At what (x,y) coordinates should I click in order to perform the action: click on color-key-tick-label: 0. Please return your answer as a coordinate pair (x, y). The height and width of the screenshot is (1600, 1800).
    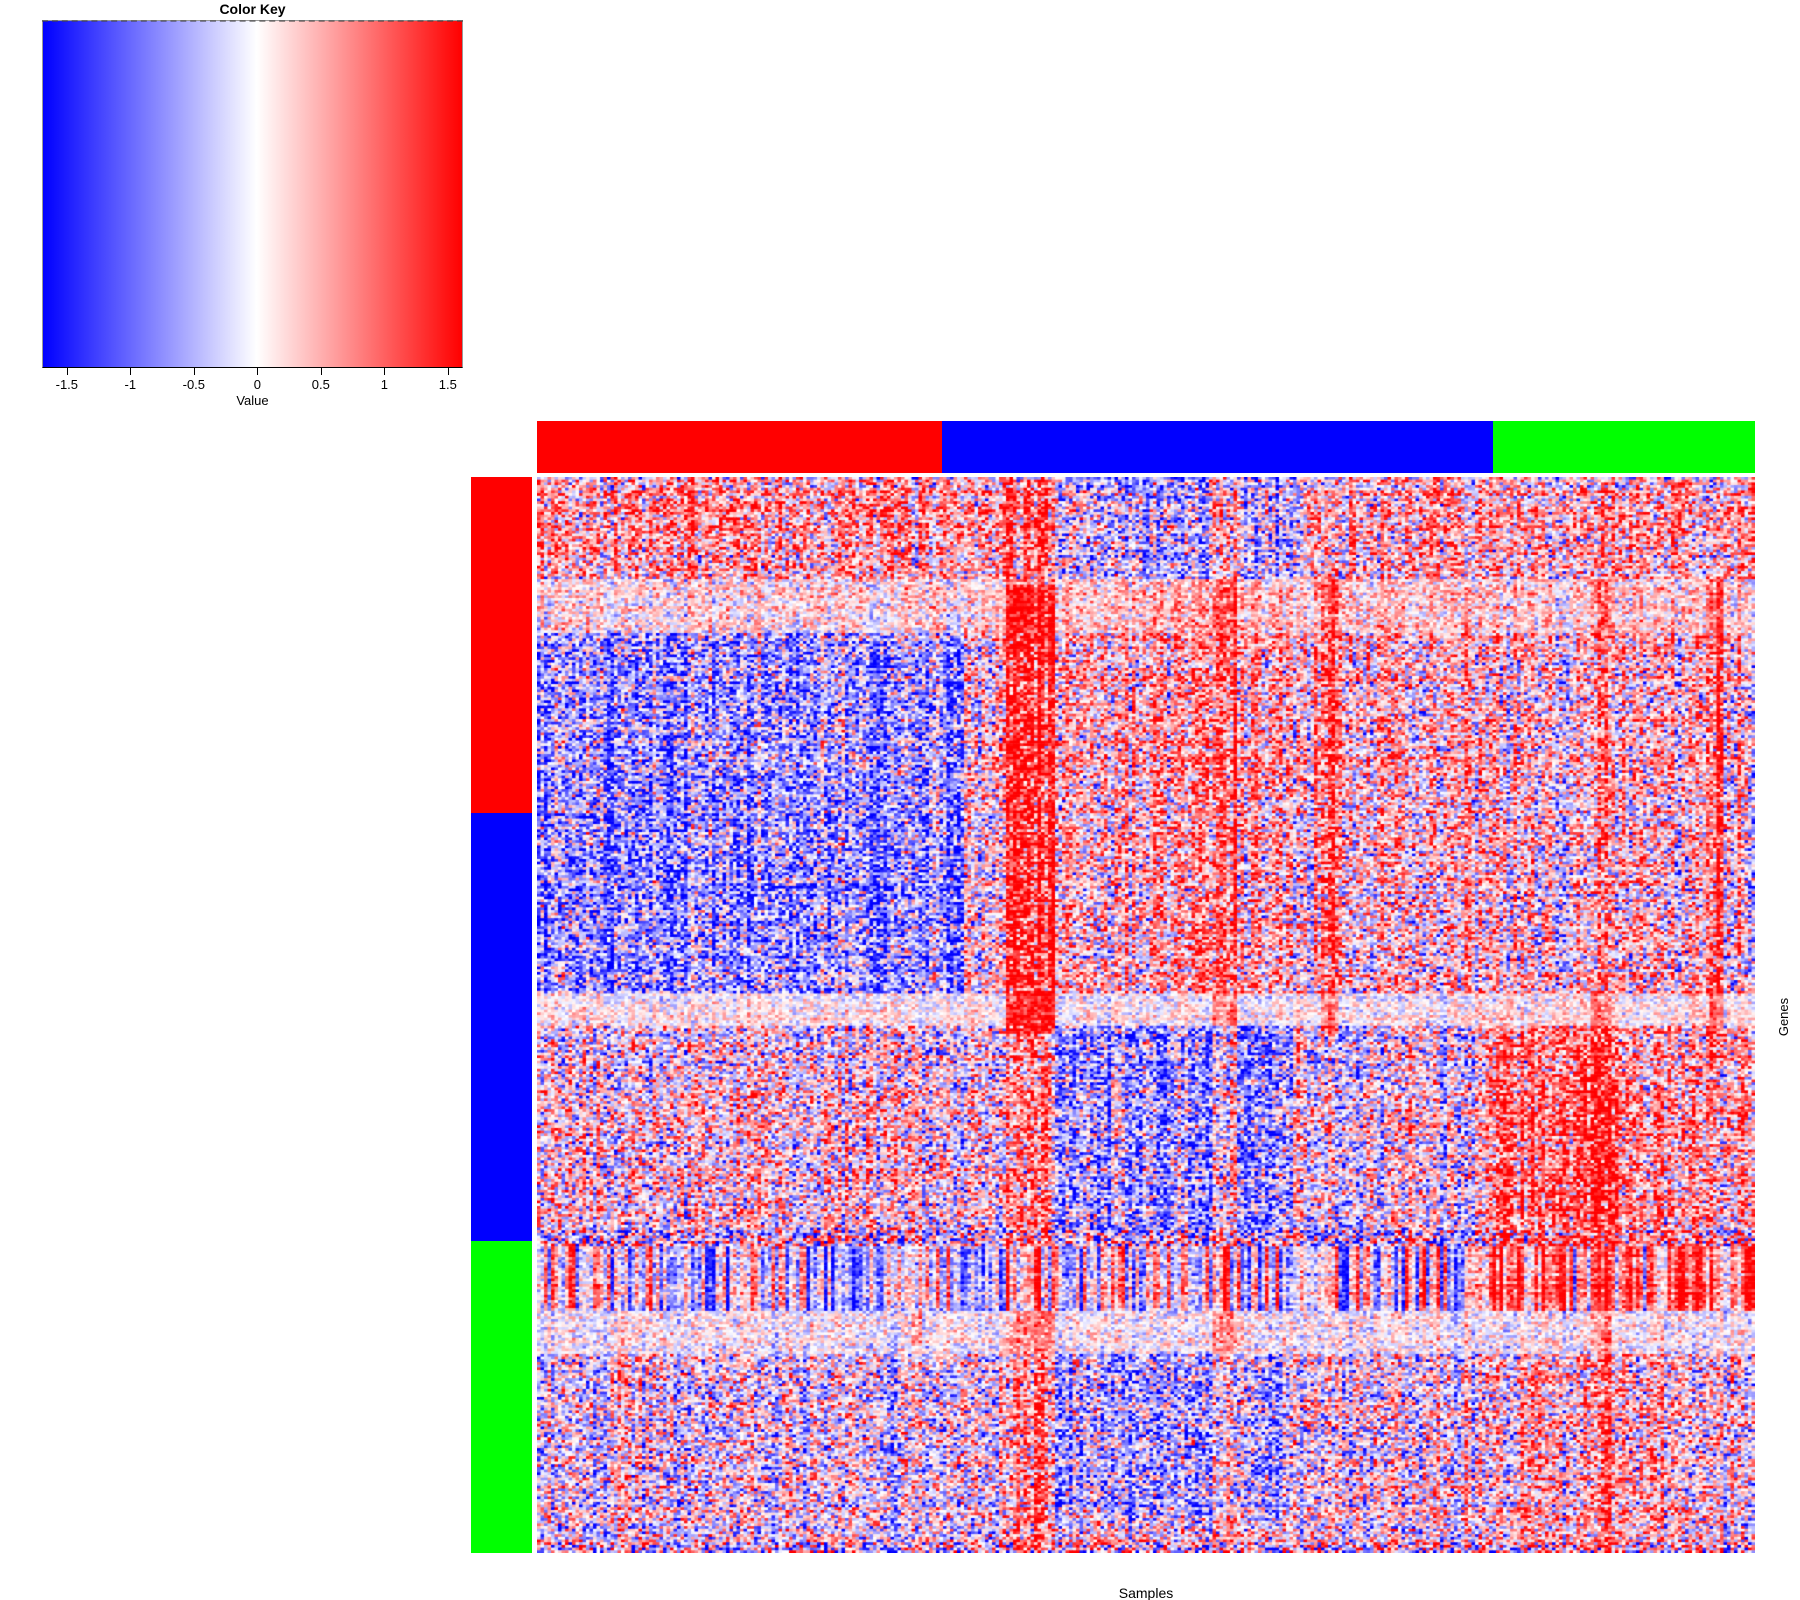
    Looking at the image, I should click on (257, 384).